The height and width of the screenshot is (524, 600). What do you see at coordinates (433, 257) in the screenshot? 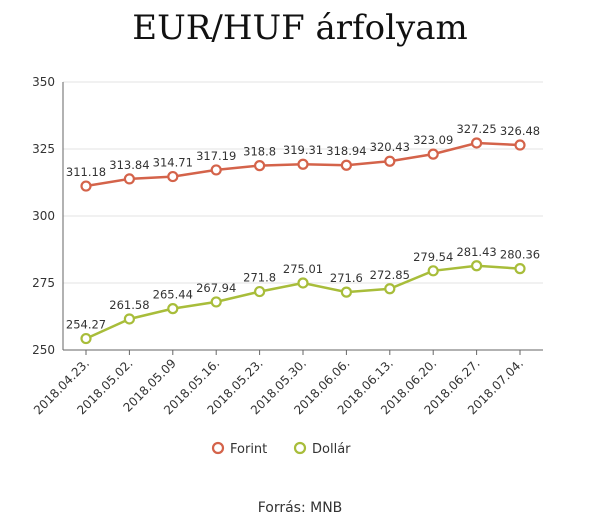
I see `data-label: 279.54` at bounding box center [433, 257].